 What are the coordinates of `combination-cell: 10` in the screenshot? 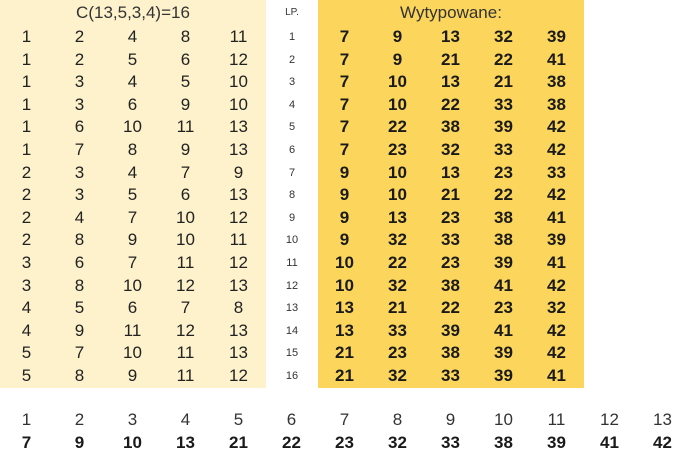 It's located at (238, 82).